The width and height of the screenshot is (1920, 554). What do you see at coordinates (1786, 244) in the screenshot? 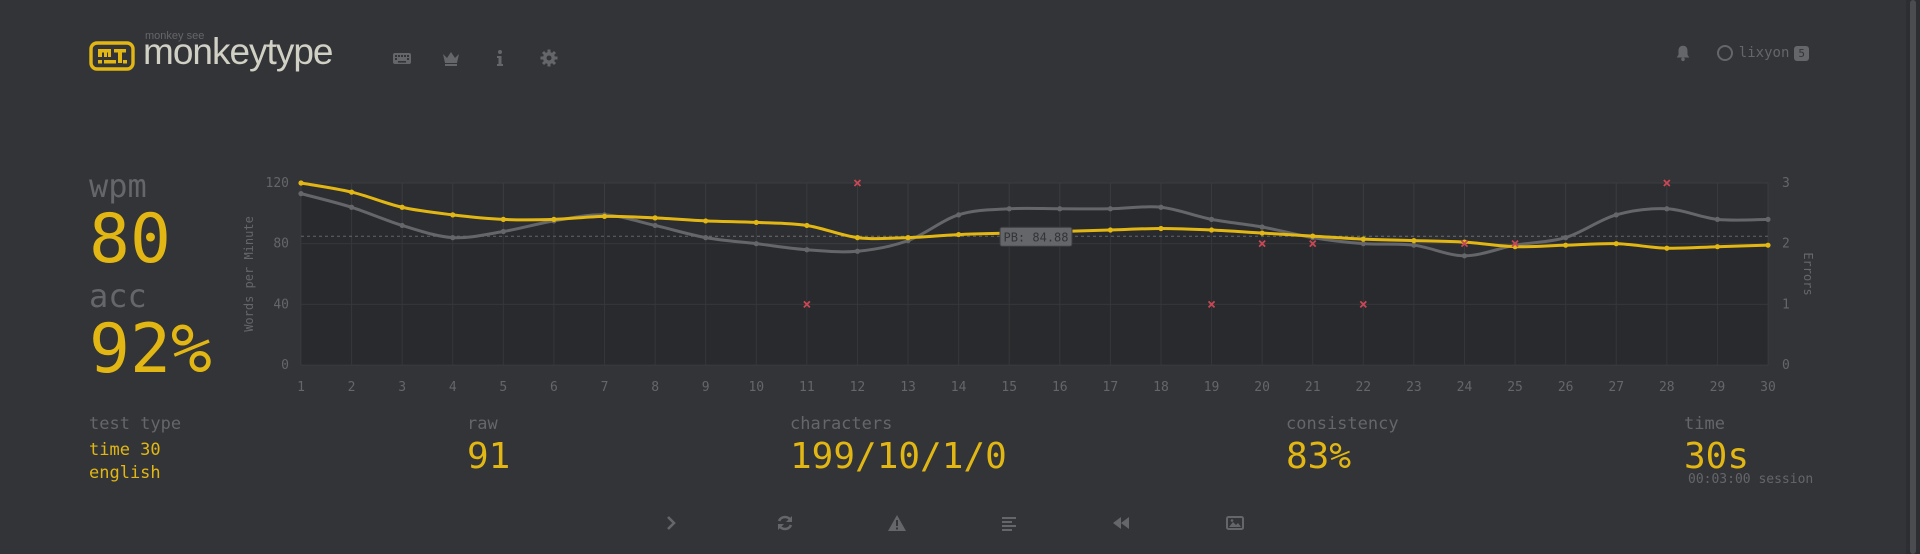
I see `y2-tick-label: 2` at bounding box center [1786, 244].